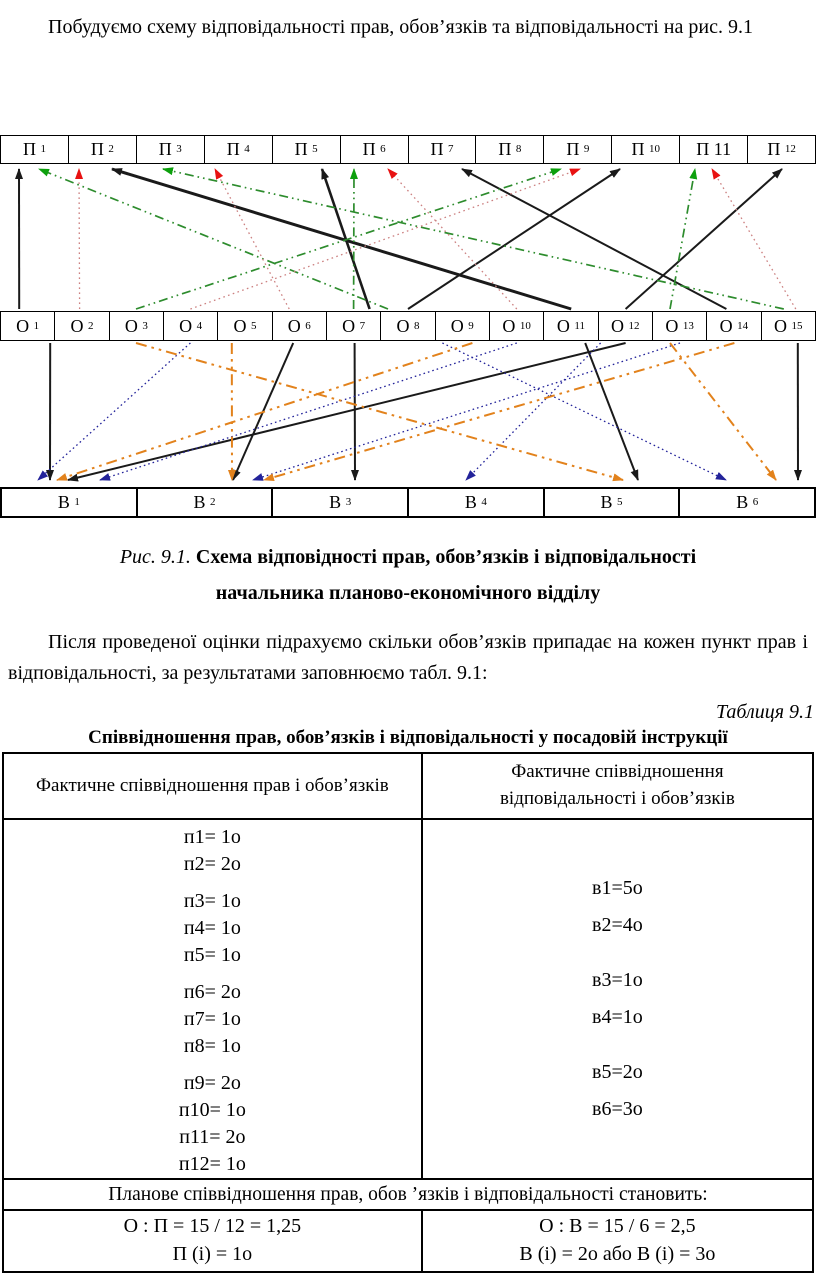  Describe the element at coordinates (354, 326) in the screenshot. I see `duty-box: О 7` at that location.